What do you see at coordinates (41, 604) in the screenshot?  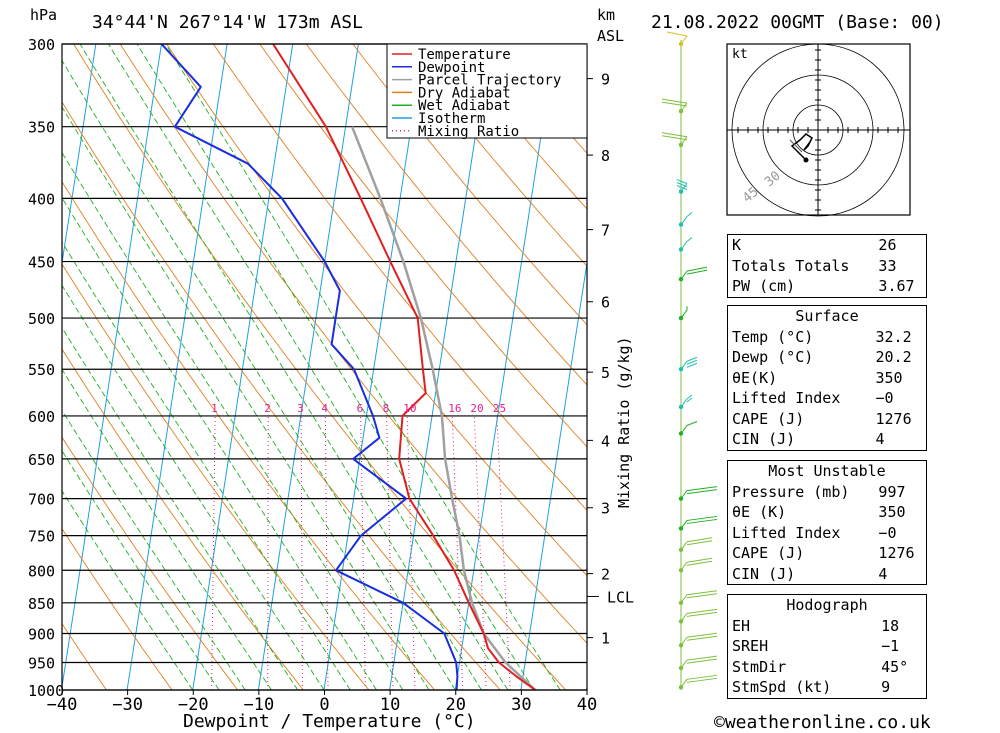 I see `pressure-tick-label: 850` at bounding box center [41, 604].